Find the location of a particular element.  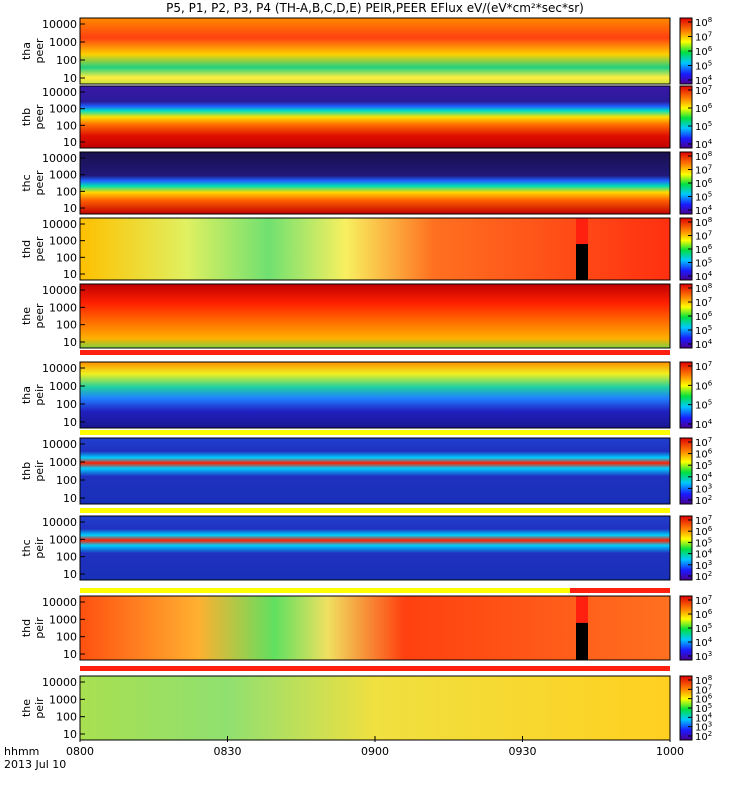

panel-label-probe: thd is located at coordinates (26, 249).